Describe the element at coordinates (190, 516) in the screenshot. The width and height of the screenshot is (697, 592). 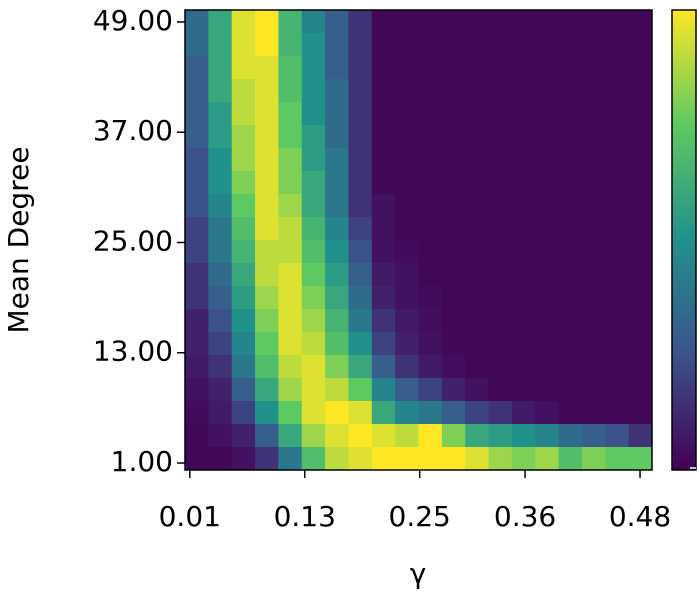
I see `x-tick-label: 0.01` at that location.